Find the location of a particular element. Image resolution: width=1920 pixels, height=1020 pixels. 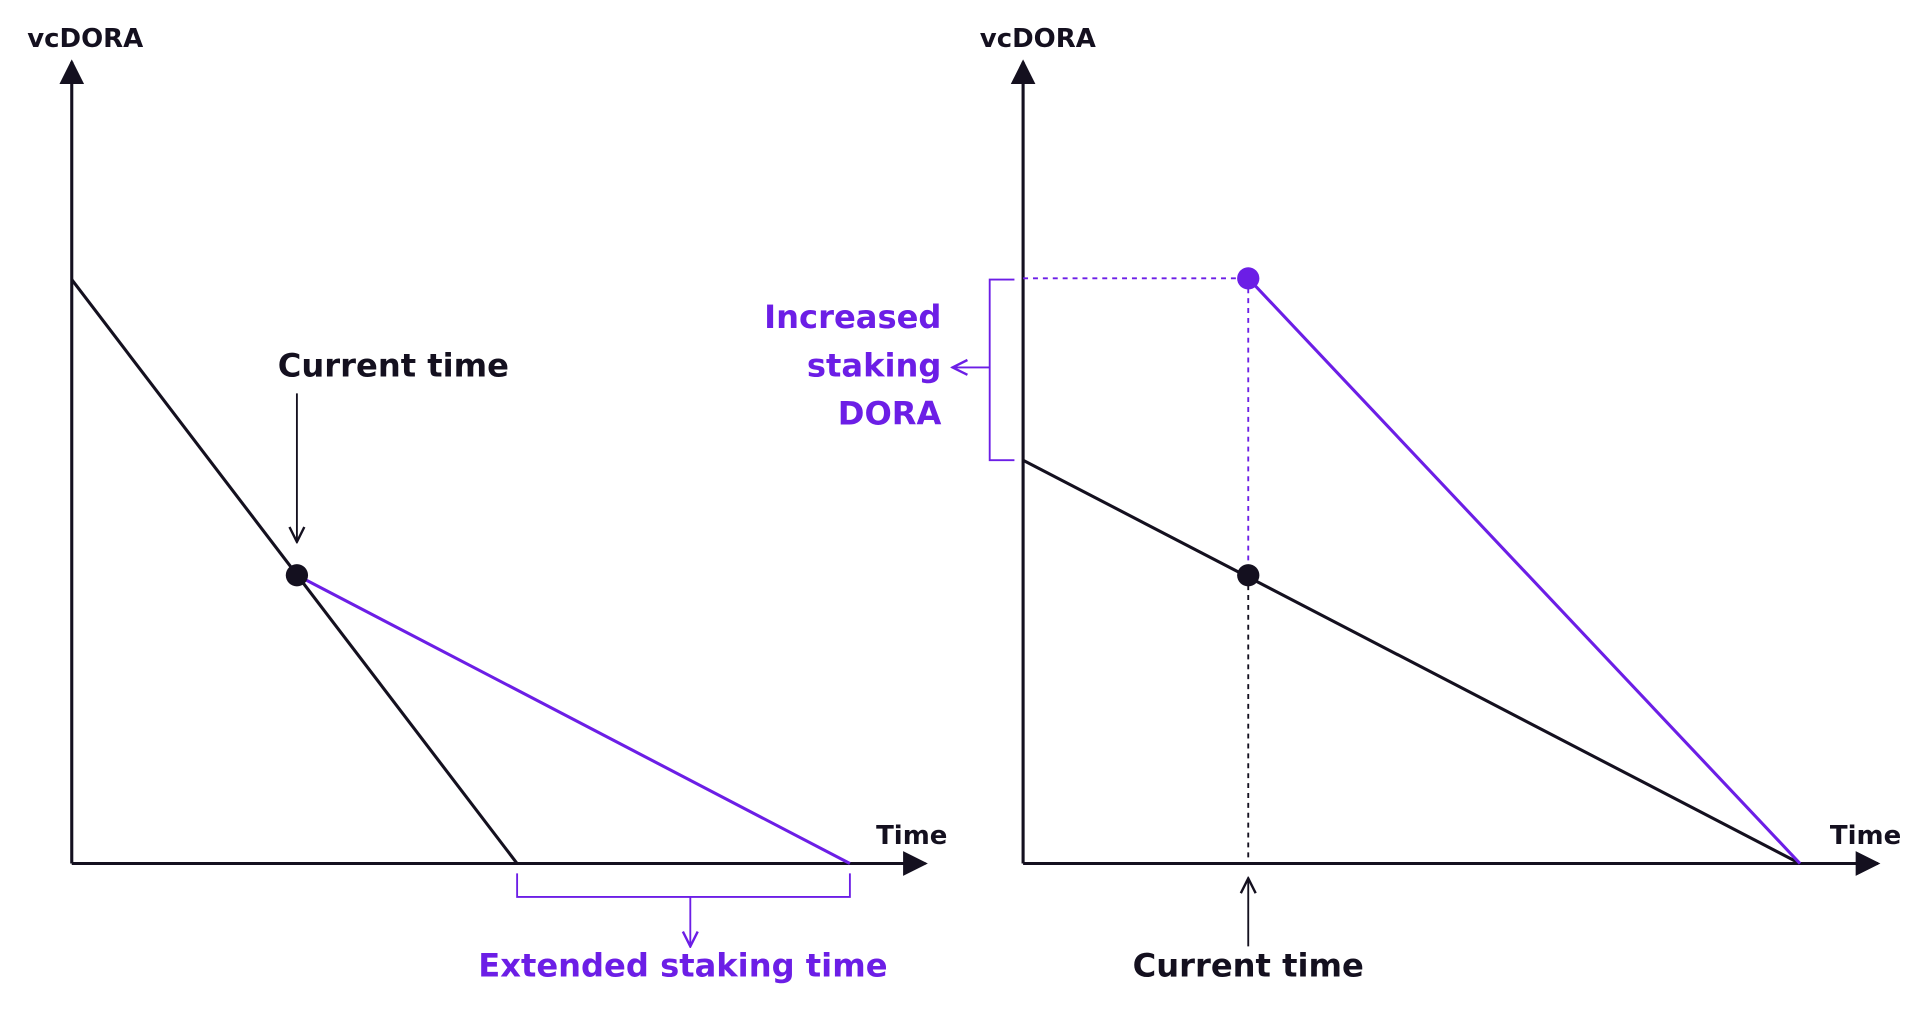

extended-line is located at coordinates (573, 719).